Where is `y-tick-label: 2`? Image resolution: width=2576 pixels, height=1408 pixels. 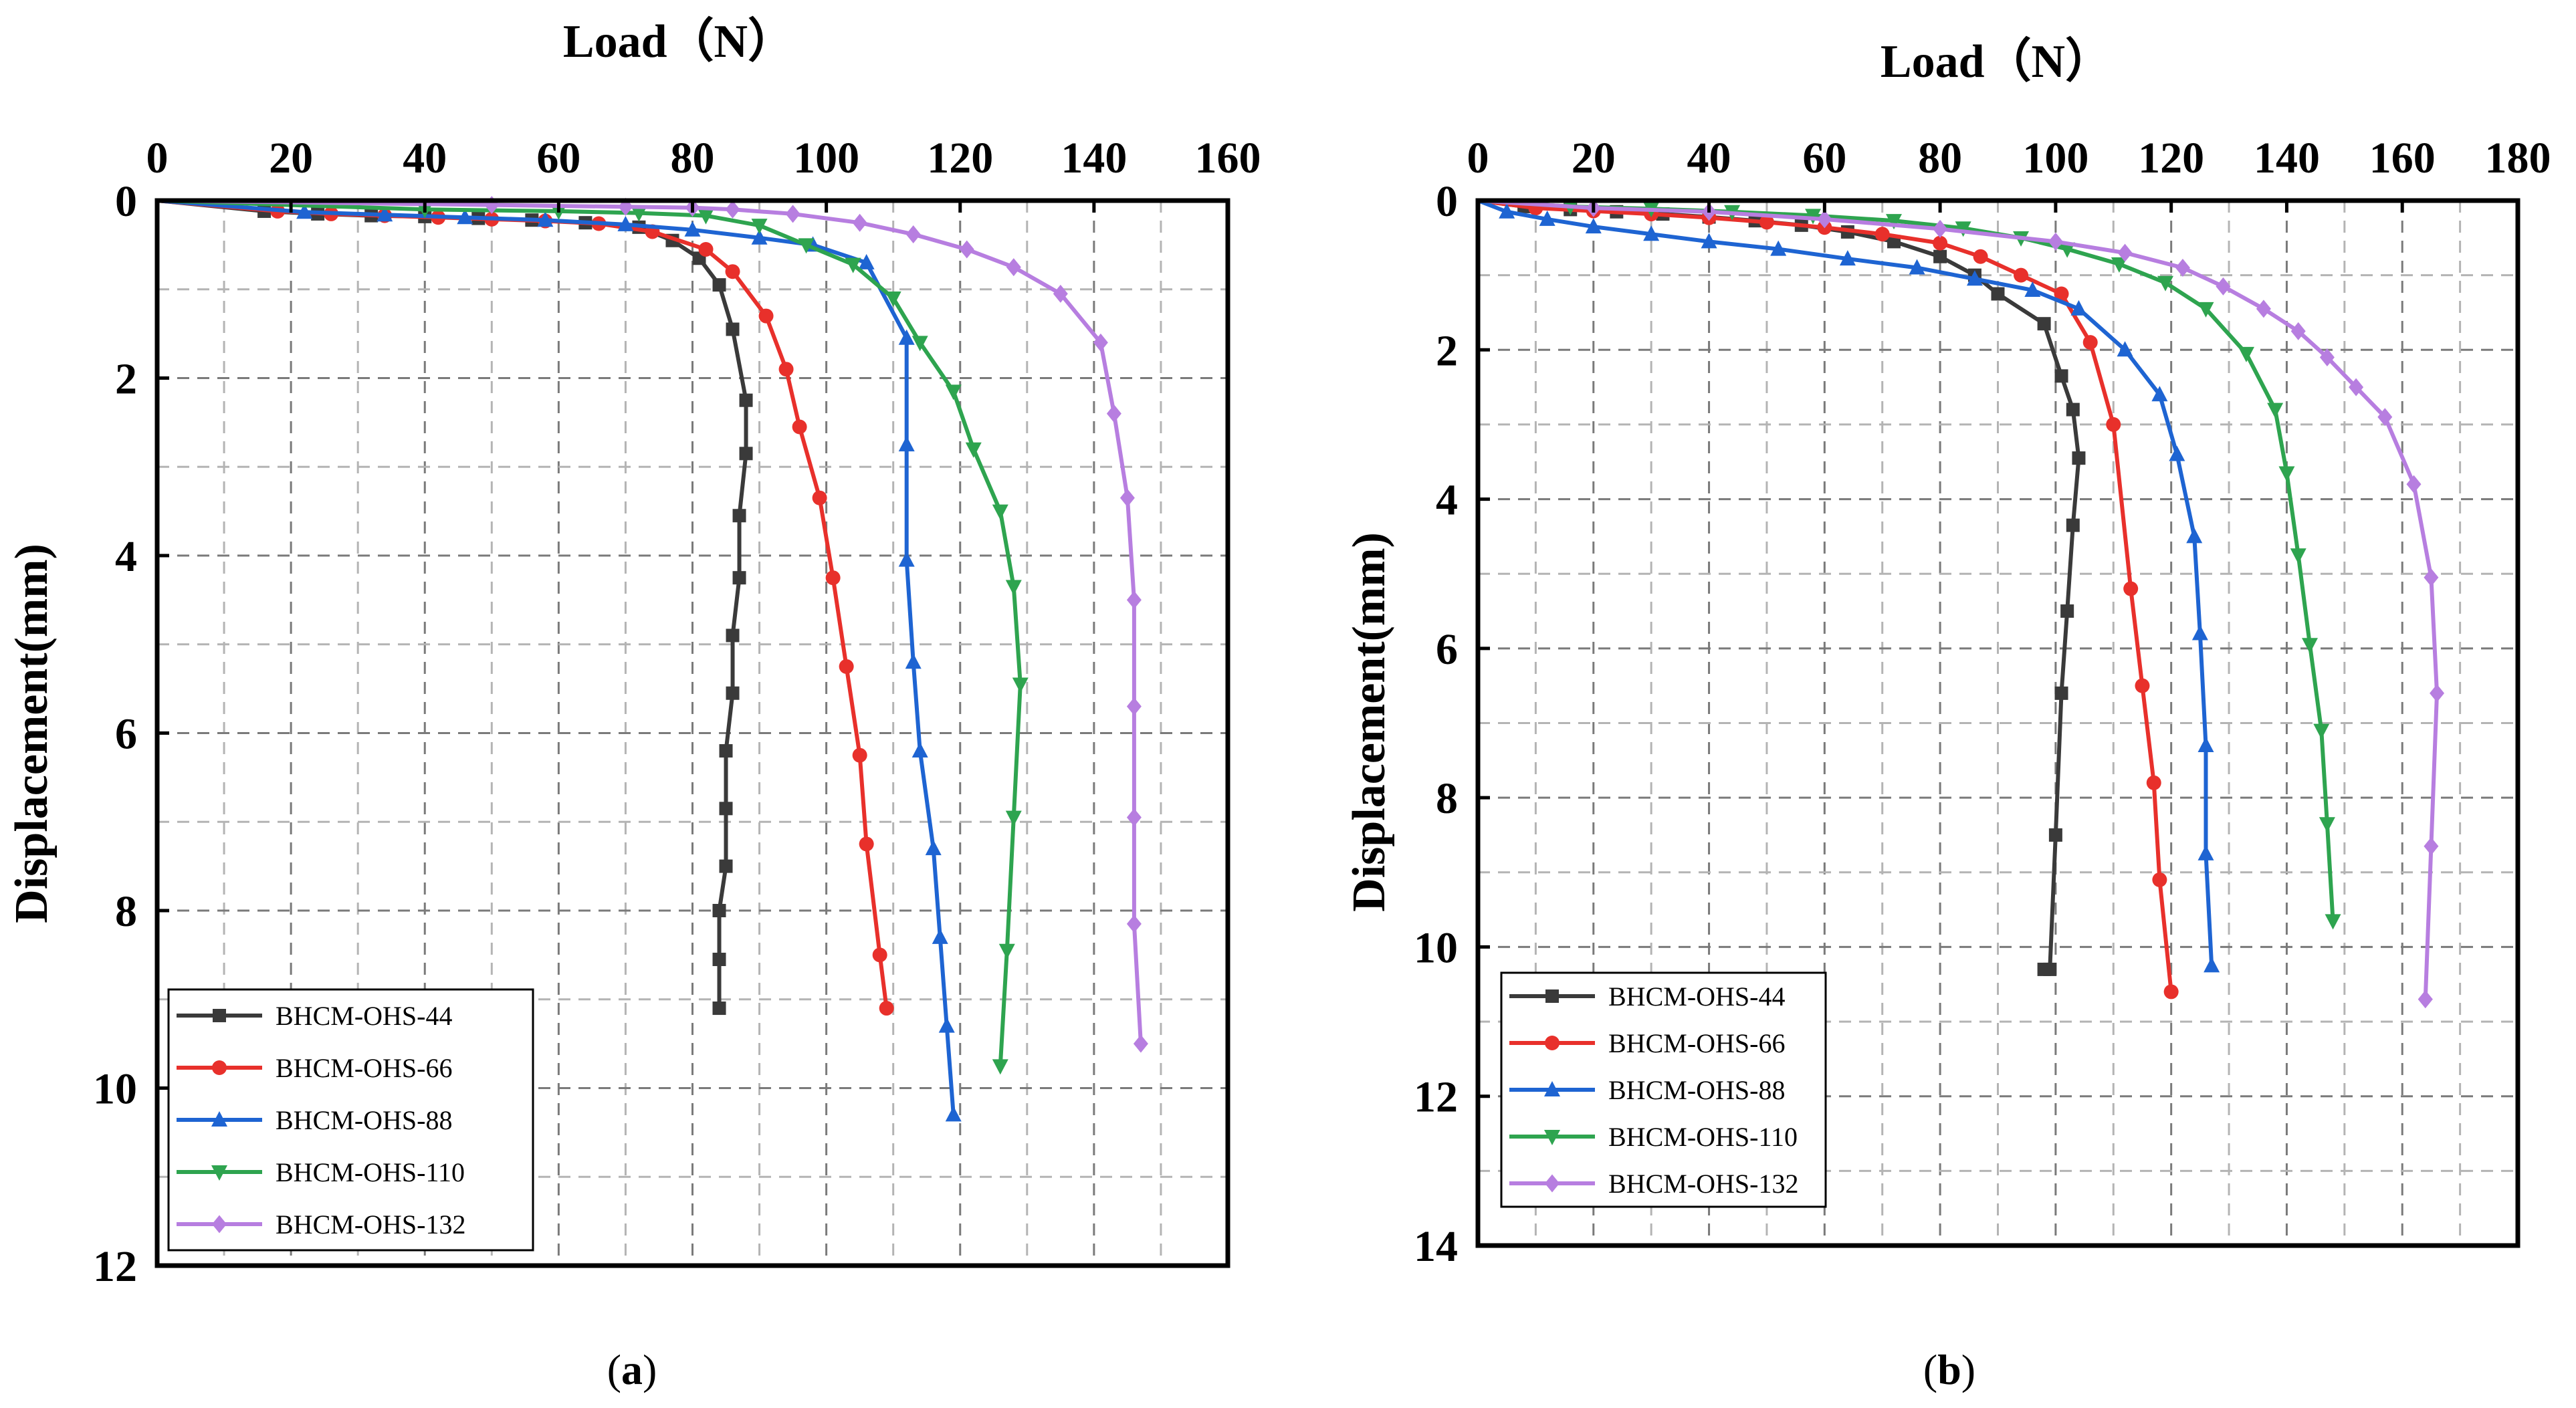
y-tick-label: 2 is located at coordinates (126, 379).